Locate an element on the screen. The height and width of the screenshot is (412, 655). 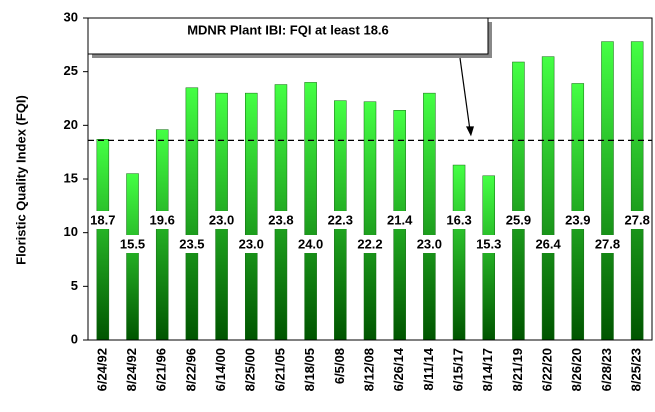
value-label: 23.5 is located at coordinates (191, 243).